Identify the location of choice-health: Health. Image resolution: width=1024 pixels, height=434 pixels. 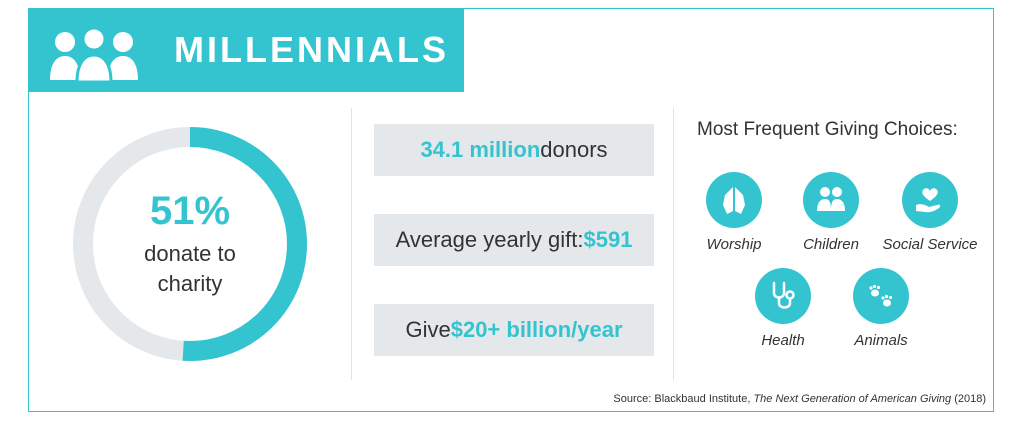
(783, 308).